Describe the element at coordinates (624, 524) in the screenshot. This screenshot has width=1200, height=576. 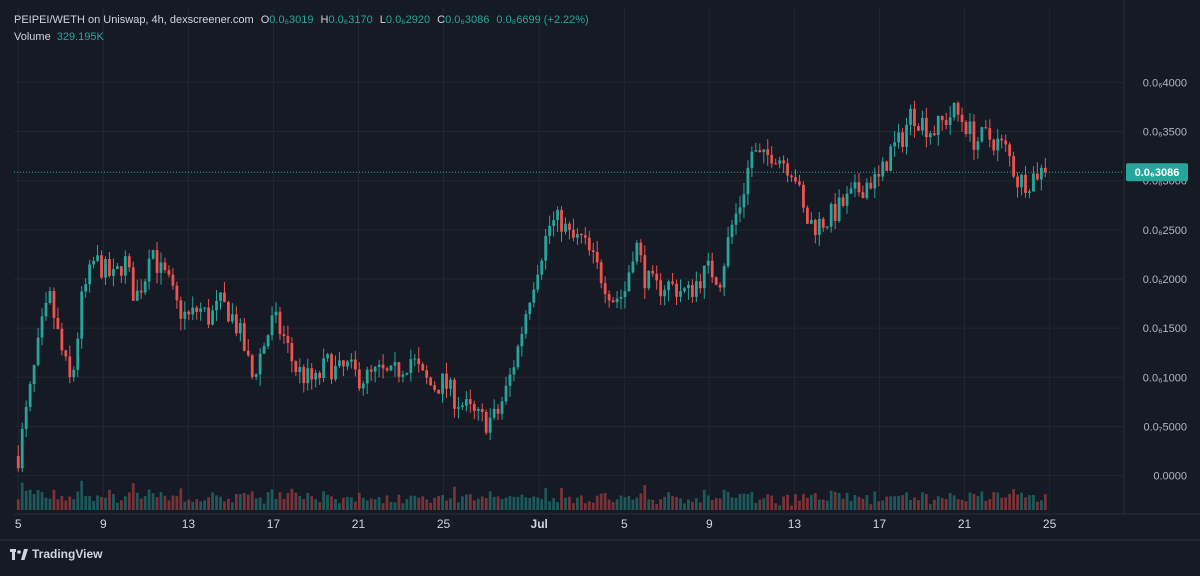
I see `time-tick-label: 5` at that location.